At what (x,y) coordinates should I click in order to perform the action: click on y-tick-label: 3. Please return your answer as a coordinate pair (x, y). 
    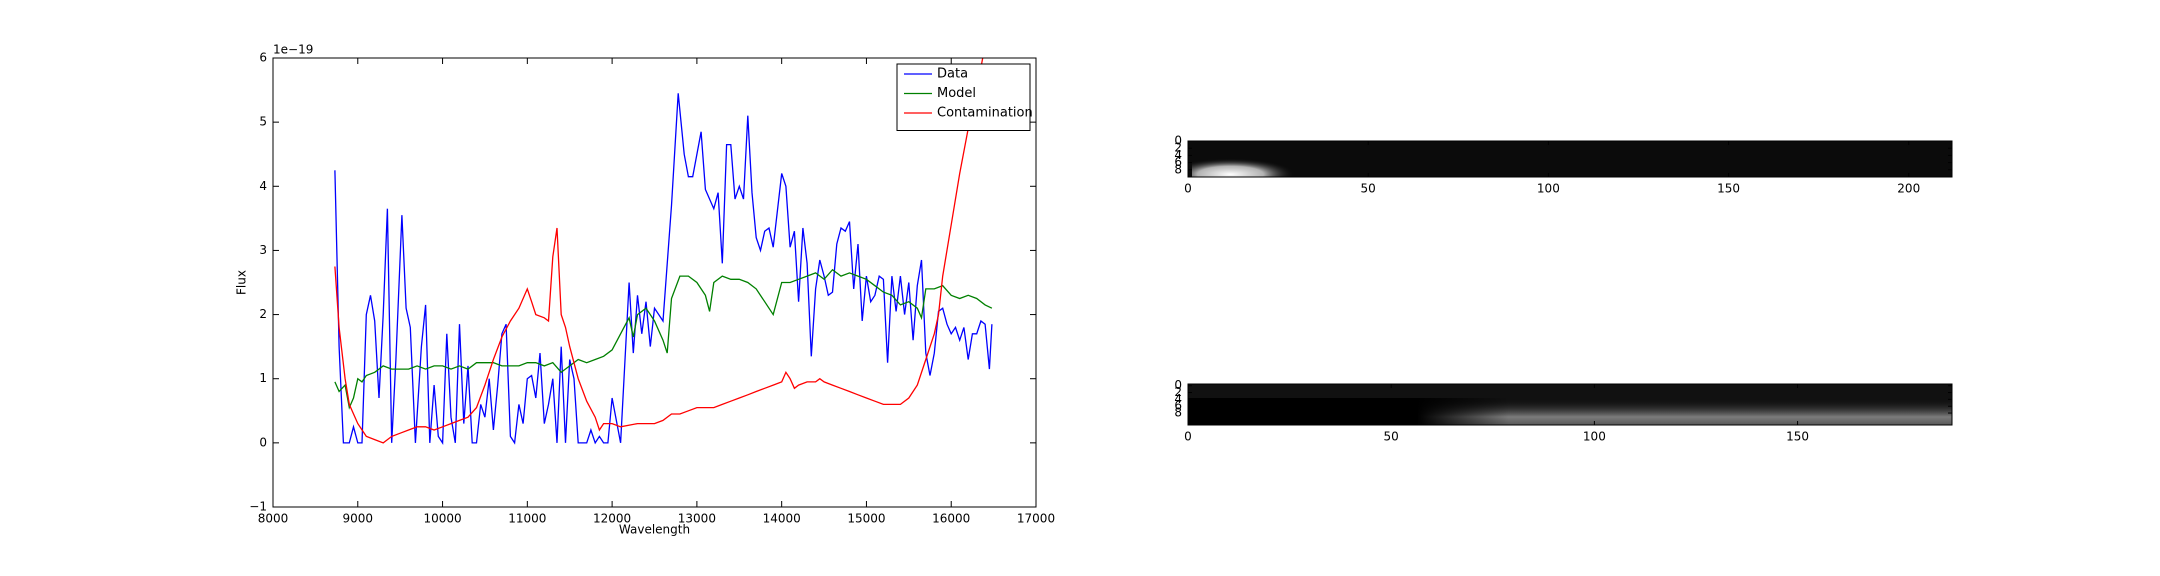
    Looking at the image, I should click on (263, 250).